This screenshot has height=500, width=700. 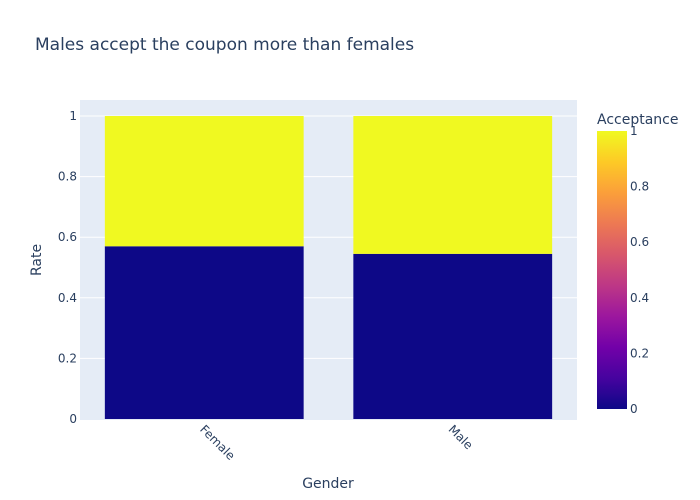 What do you see at coordinates (37, 260) in the screenshot?
I see `y-axis-title: Rate` at bounding box center [37, 260].